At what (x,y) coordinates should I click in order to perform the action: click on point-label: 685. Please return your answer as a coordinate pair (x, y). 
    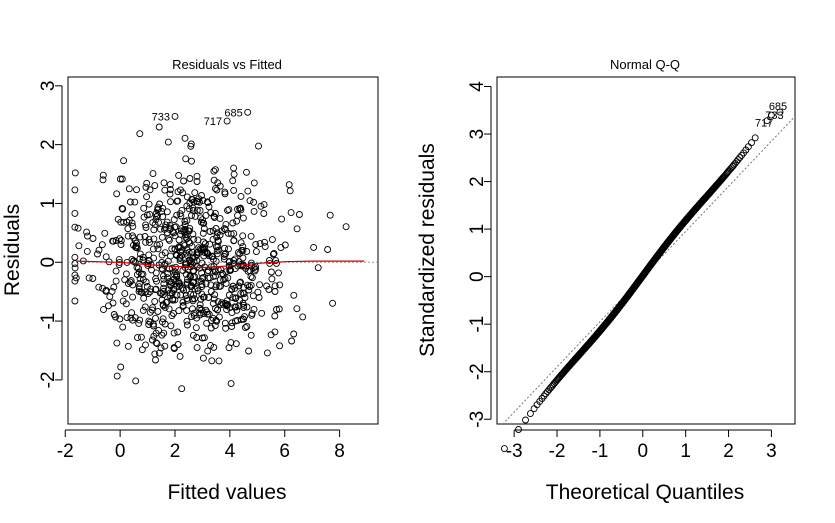
    Looking at the image, I should click on (233, 113).